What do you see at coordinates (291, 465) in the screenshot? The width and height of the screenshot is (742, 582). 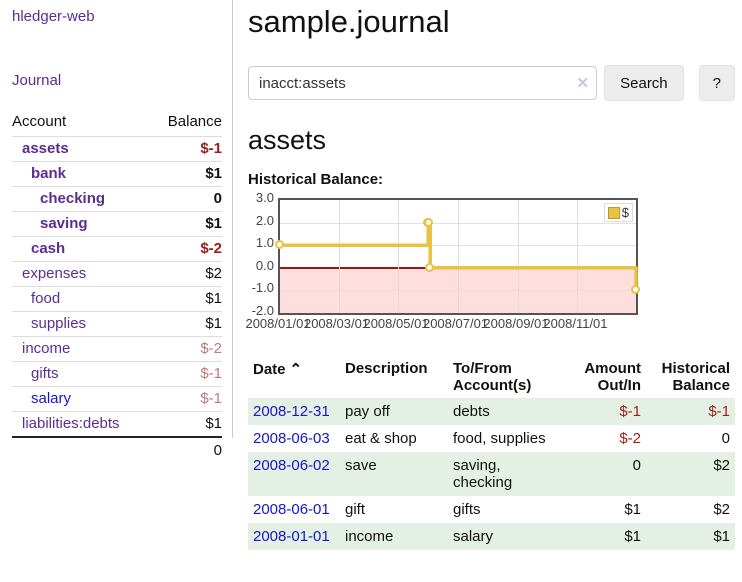 I see `transaction-date-link: 2008-06-02` at bounding box center [291, 465].